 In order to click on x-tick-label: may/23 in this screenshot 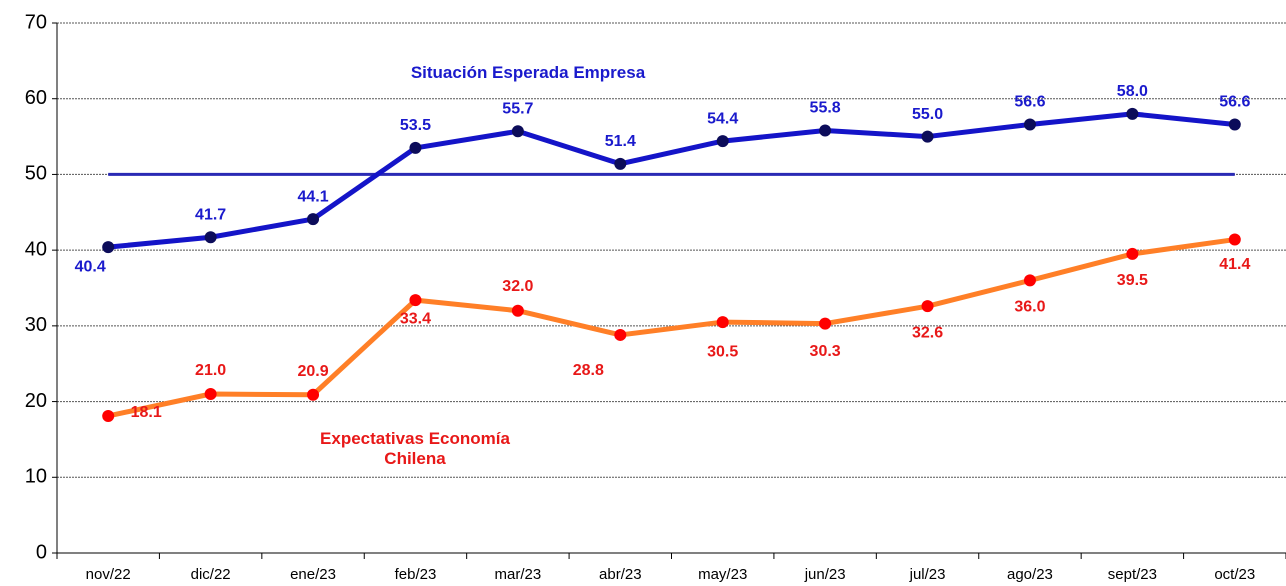, I will do `click(722, 574)`.